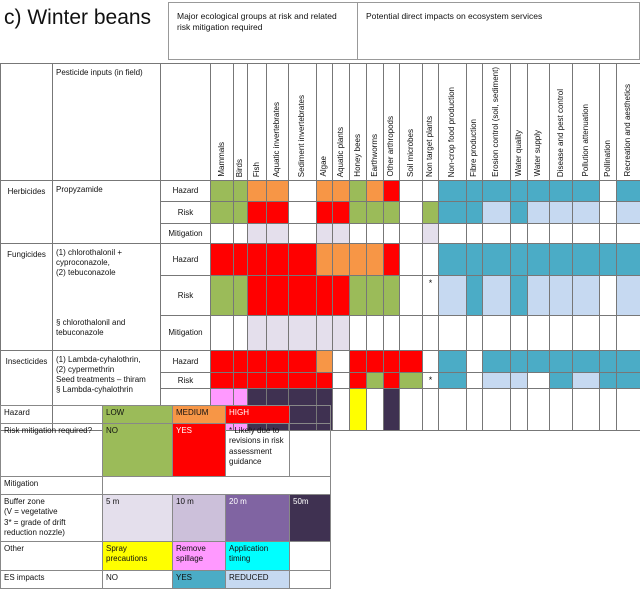 This screenshot has width=640, height=589. What do you see at coordinates (431, 122) in the screenshot?
I see `column-header: Non target plants` at bounding box center [431, 122].